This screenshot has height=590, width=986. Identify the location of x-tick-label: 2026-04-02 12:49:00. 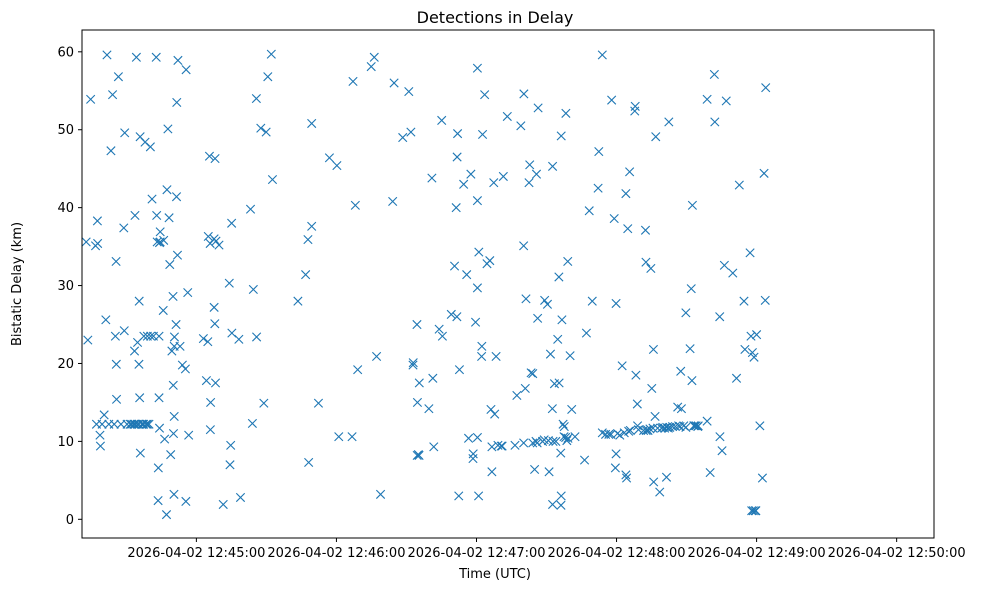
(757, 553).